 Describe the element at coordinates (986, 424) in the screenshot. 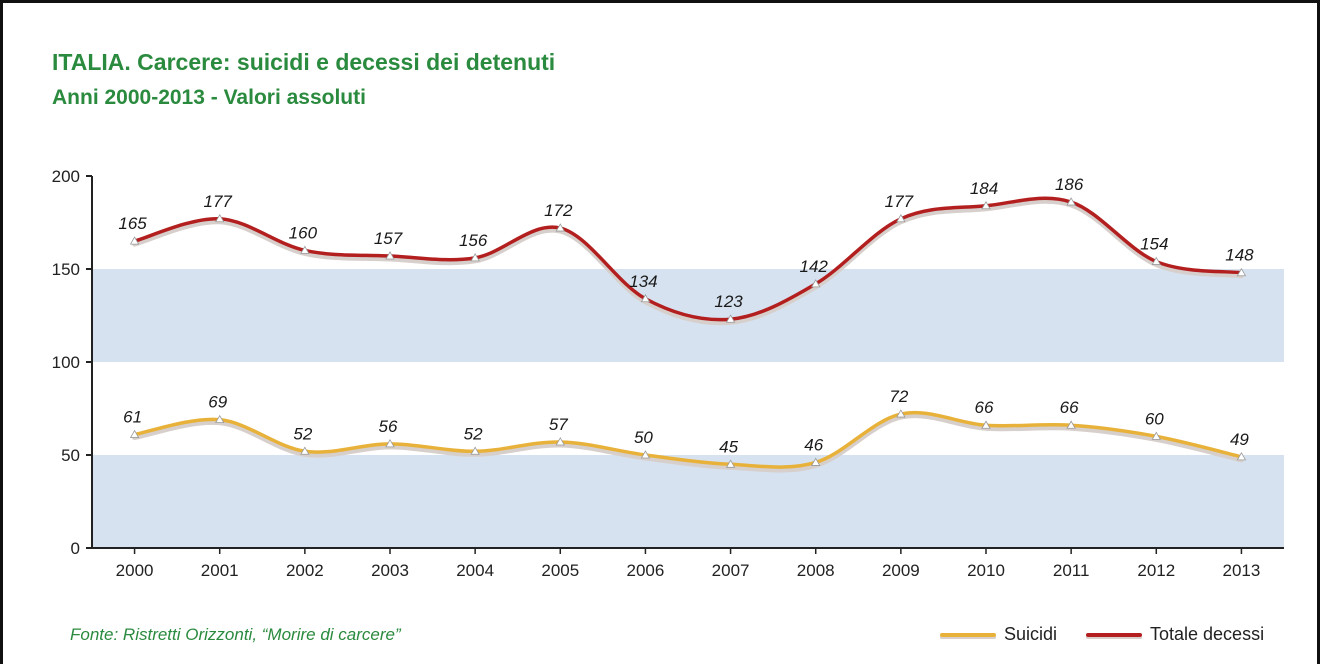

I see `point-suicidi-2010` at that location.